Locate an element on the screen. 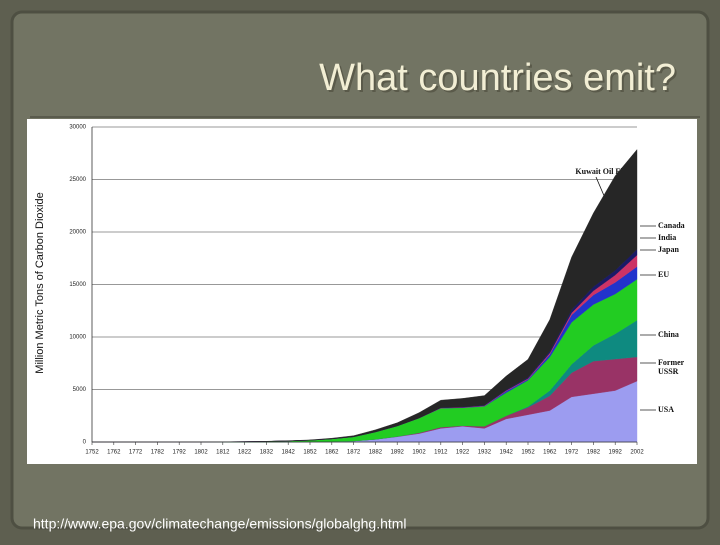 The width and height of the screenshot is (720, 545). legend-label: EU is located at coordinates (664, 274).